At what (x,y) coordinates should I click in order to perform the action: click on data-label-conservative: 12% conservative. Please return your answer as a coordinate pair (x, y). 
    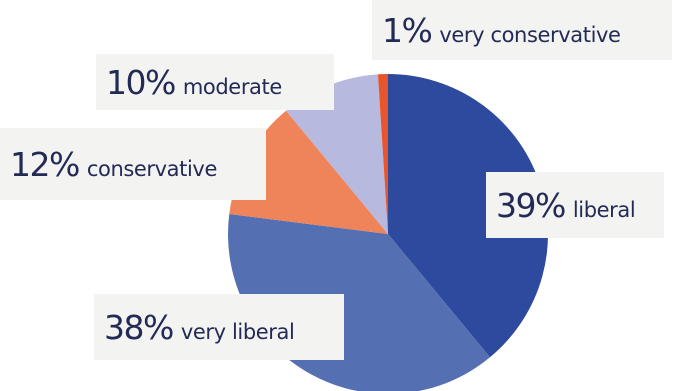
    Looking at the image, I should click on (133, 164).